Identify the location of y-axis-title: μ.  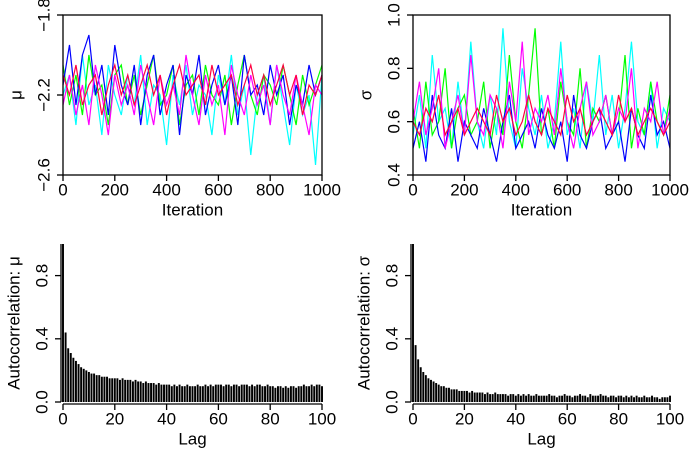
(15, 95).